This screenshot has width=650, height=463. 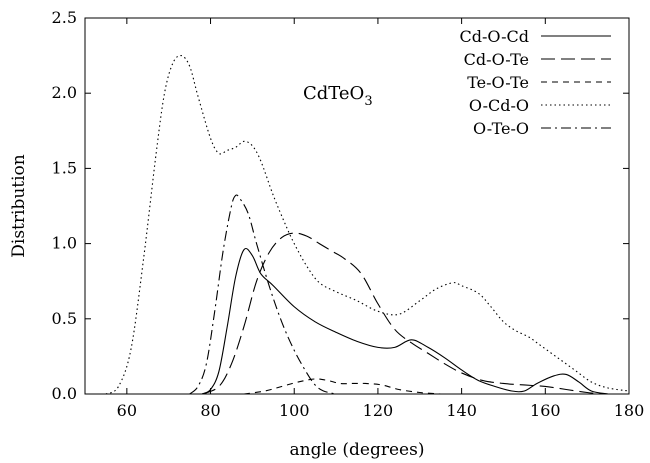 What do you see at coordinates (342, 386) in the screenshot?
I see `series-line-te-o-te` at bounding box center [342, 386].